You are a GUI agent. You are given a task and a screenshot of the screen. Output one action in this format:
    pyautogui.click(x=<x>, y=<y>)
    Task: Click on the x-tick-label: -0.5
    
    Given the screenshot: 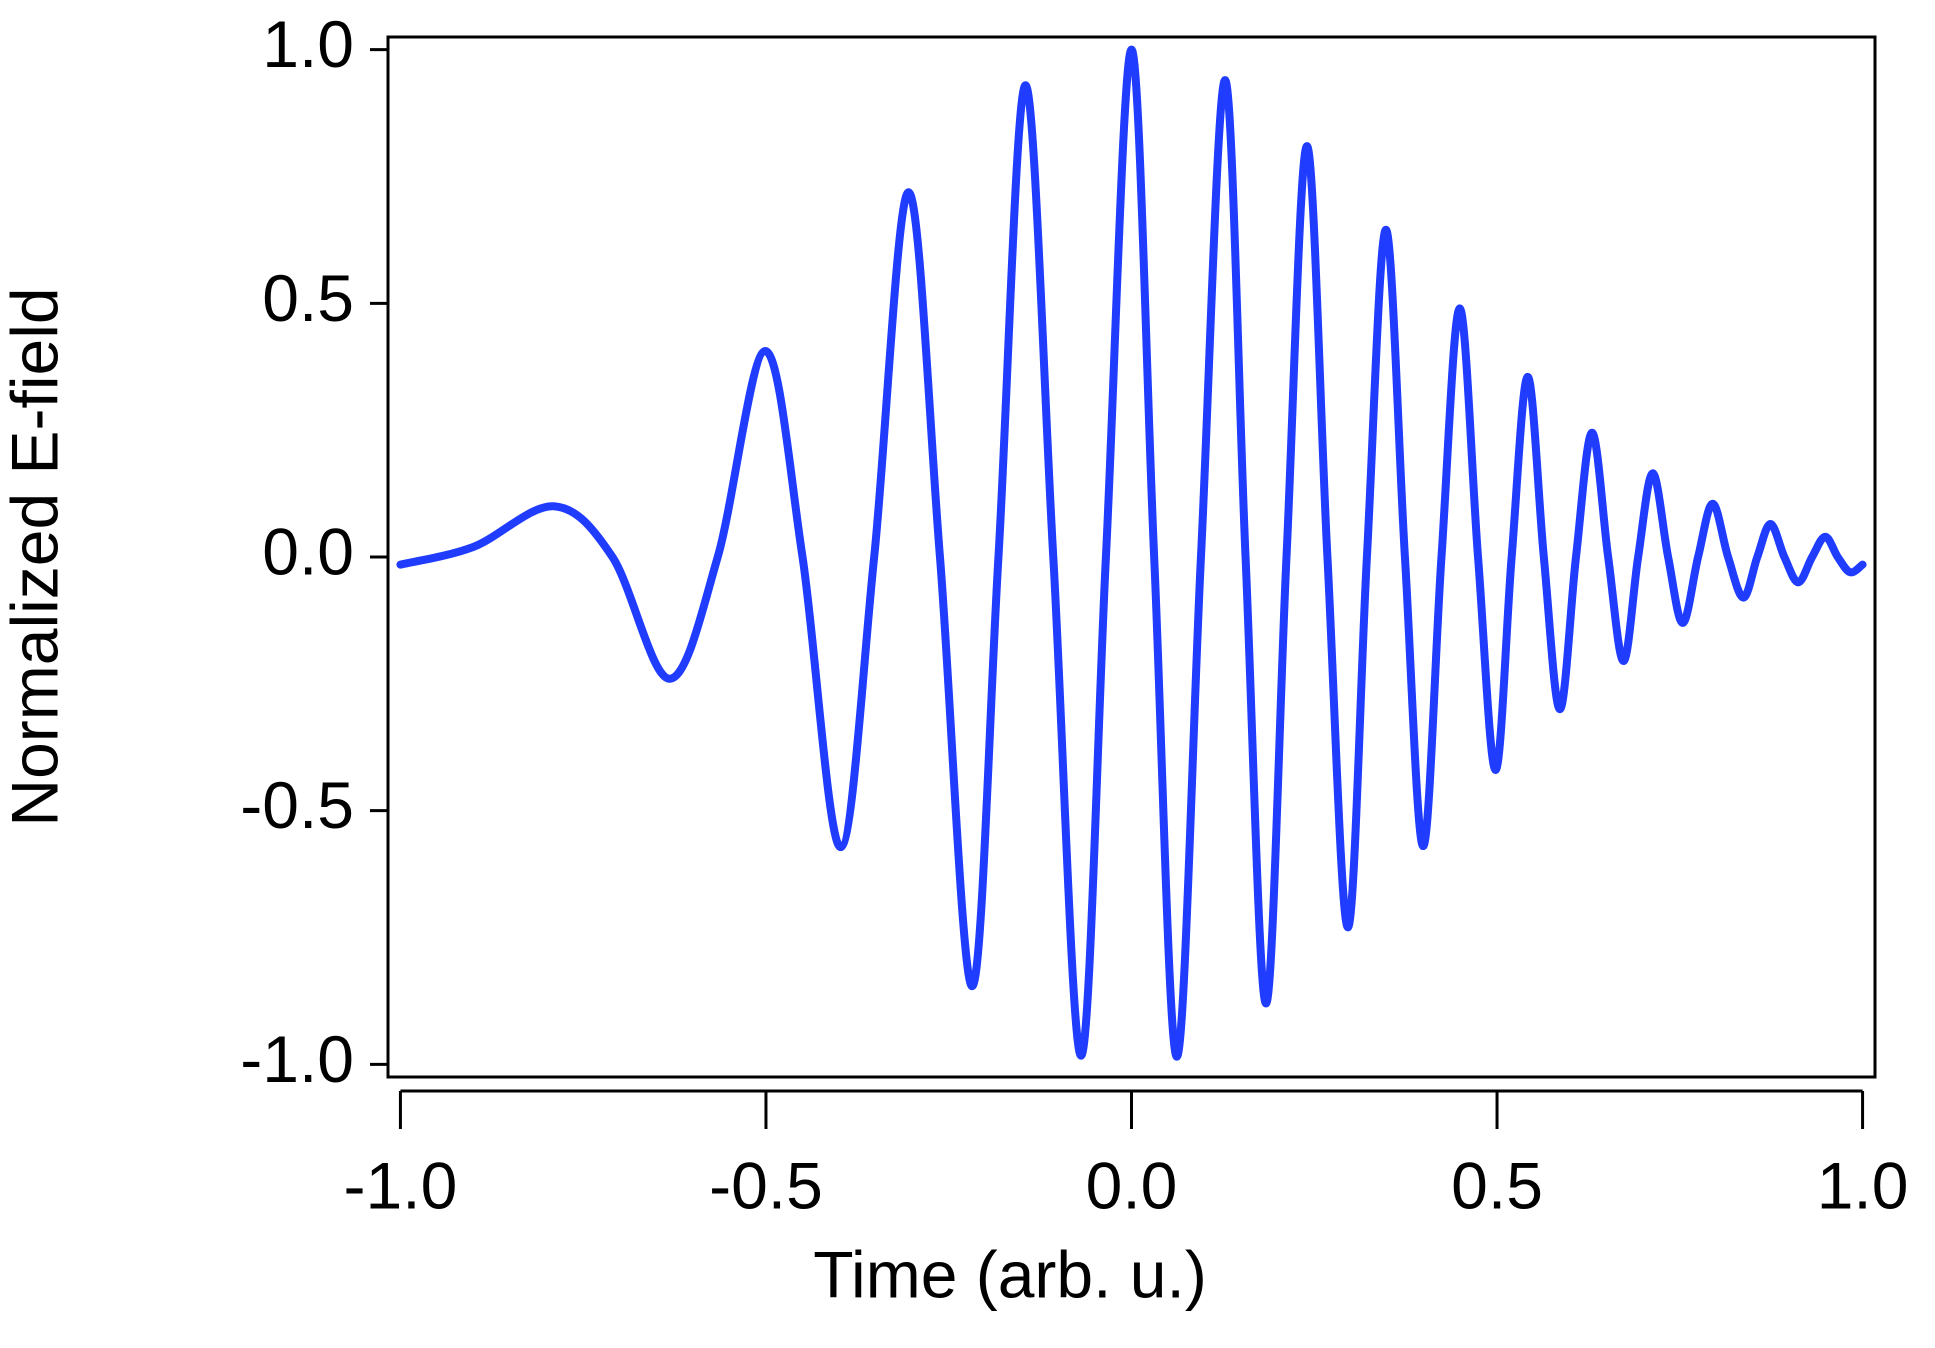 What is the action you would take?
    pyautogui.click(x=766, y=1185)
    